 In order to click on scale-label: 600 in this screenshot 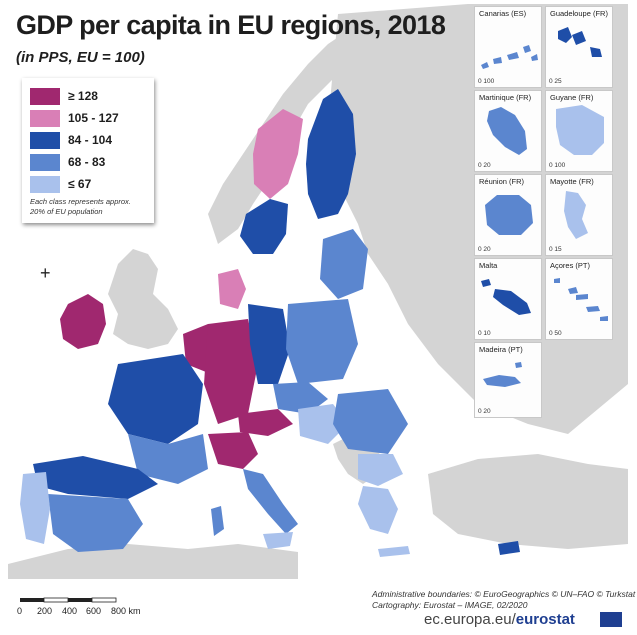, I will do `click(94, 611)`.